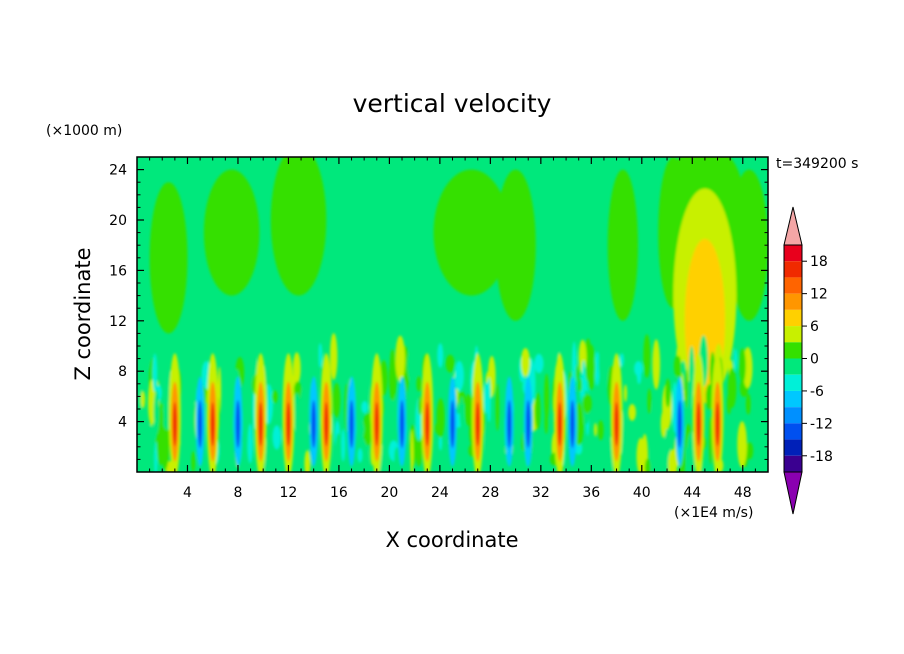 The image size is (904, 654). What do you see at coordinates (122, 423) in the screenshot?
I see `y-tick-label: 4` at bounding box center [122, 423].